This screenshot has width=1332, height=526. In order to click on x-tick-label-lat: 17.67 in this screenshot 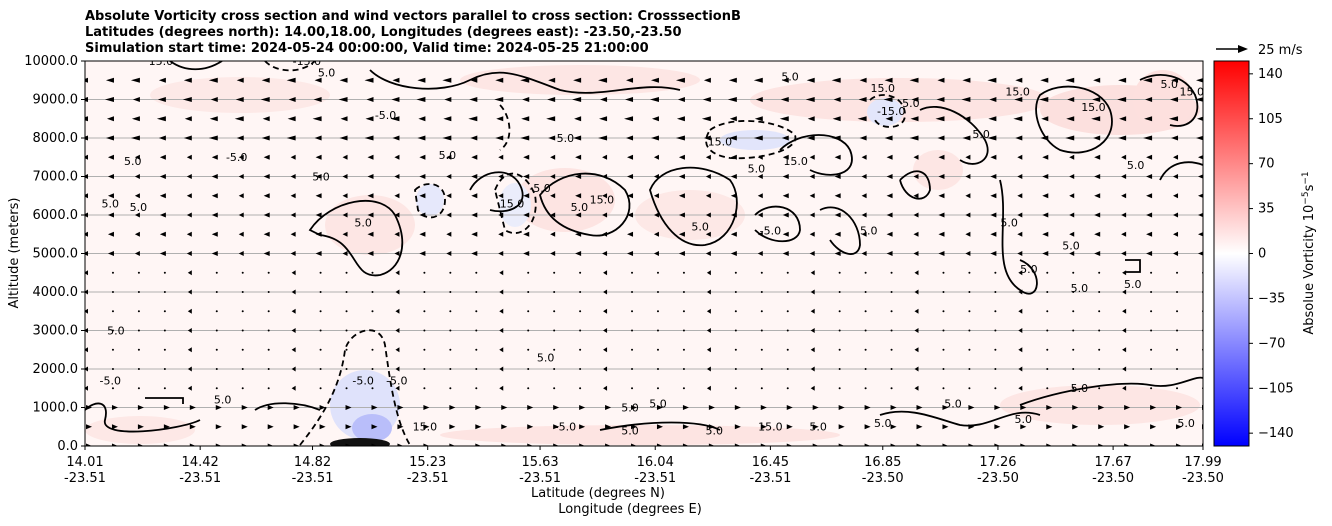, I will do `click(1113, 462)`.